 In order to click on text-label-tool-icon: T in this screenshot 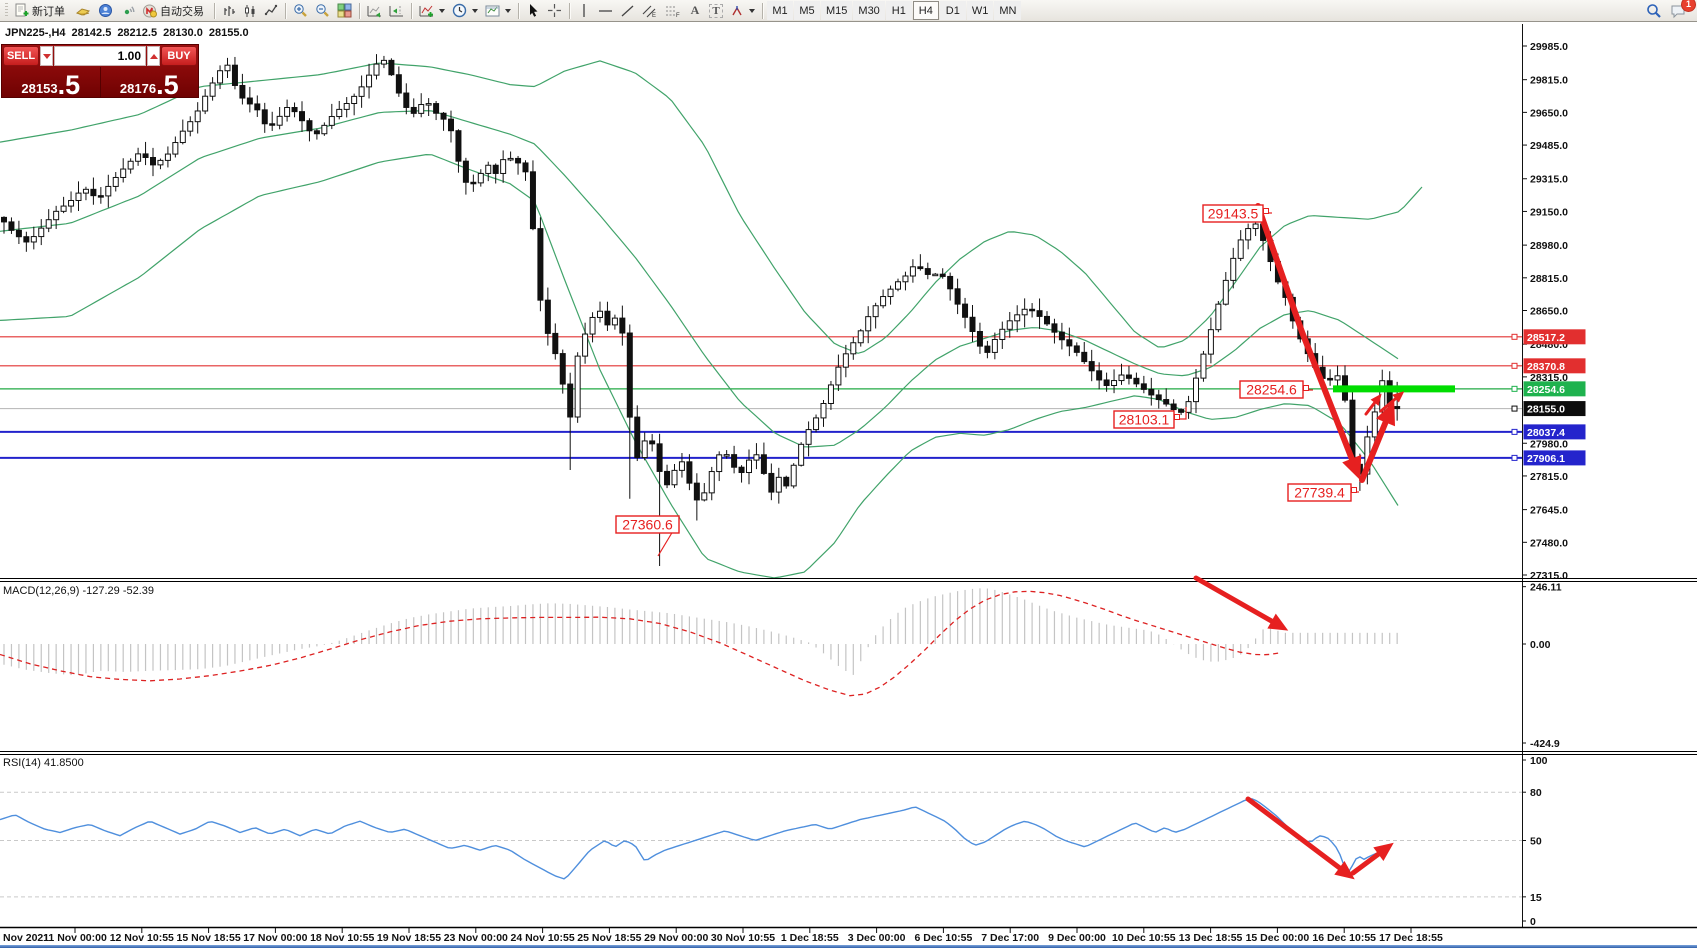, I will do `click(716, 10)`.